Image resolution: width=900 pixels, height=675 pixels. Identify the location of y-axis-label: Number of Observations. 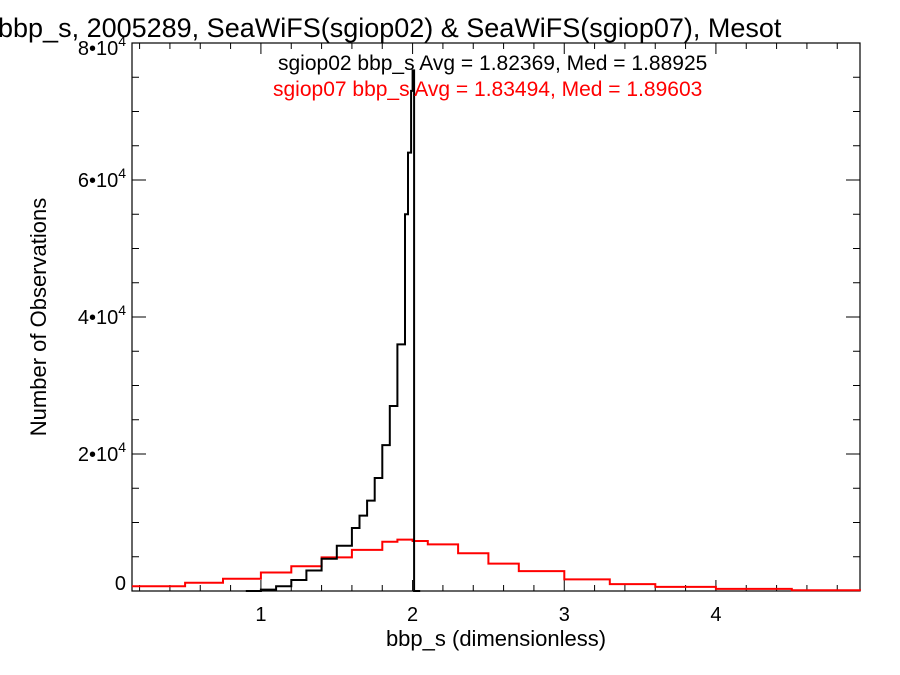
(38, 317).